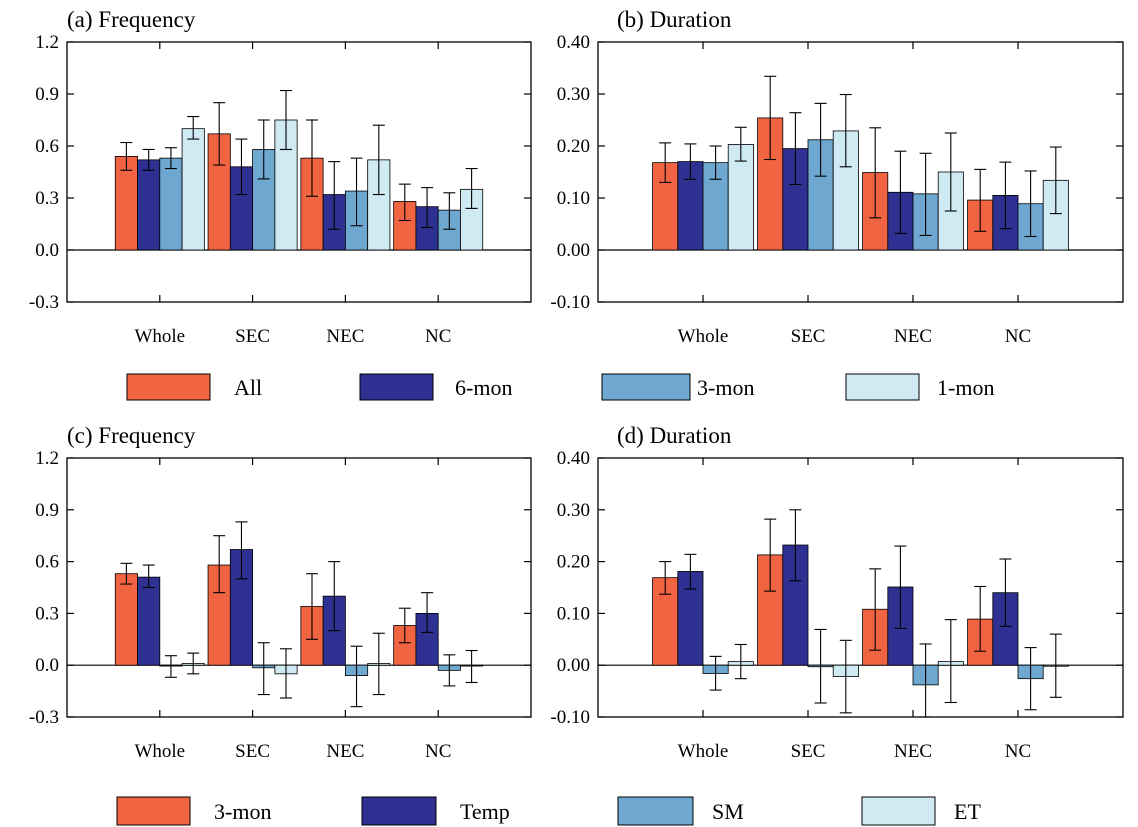  I want to click on panel-title: (d) Duration, so click(674, 435).